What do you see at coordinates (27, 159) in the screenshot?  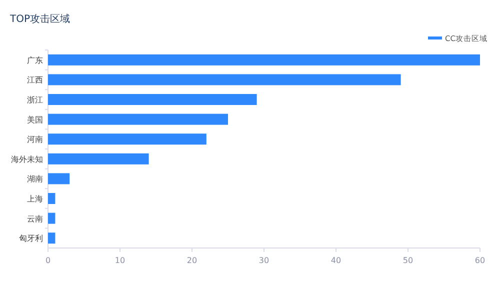 I see `y-tick-label: 海外未知` at bounding box center [27, 159].